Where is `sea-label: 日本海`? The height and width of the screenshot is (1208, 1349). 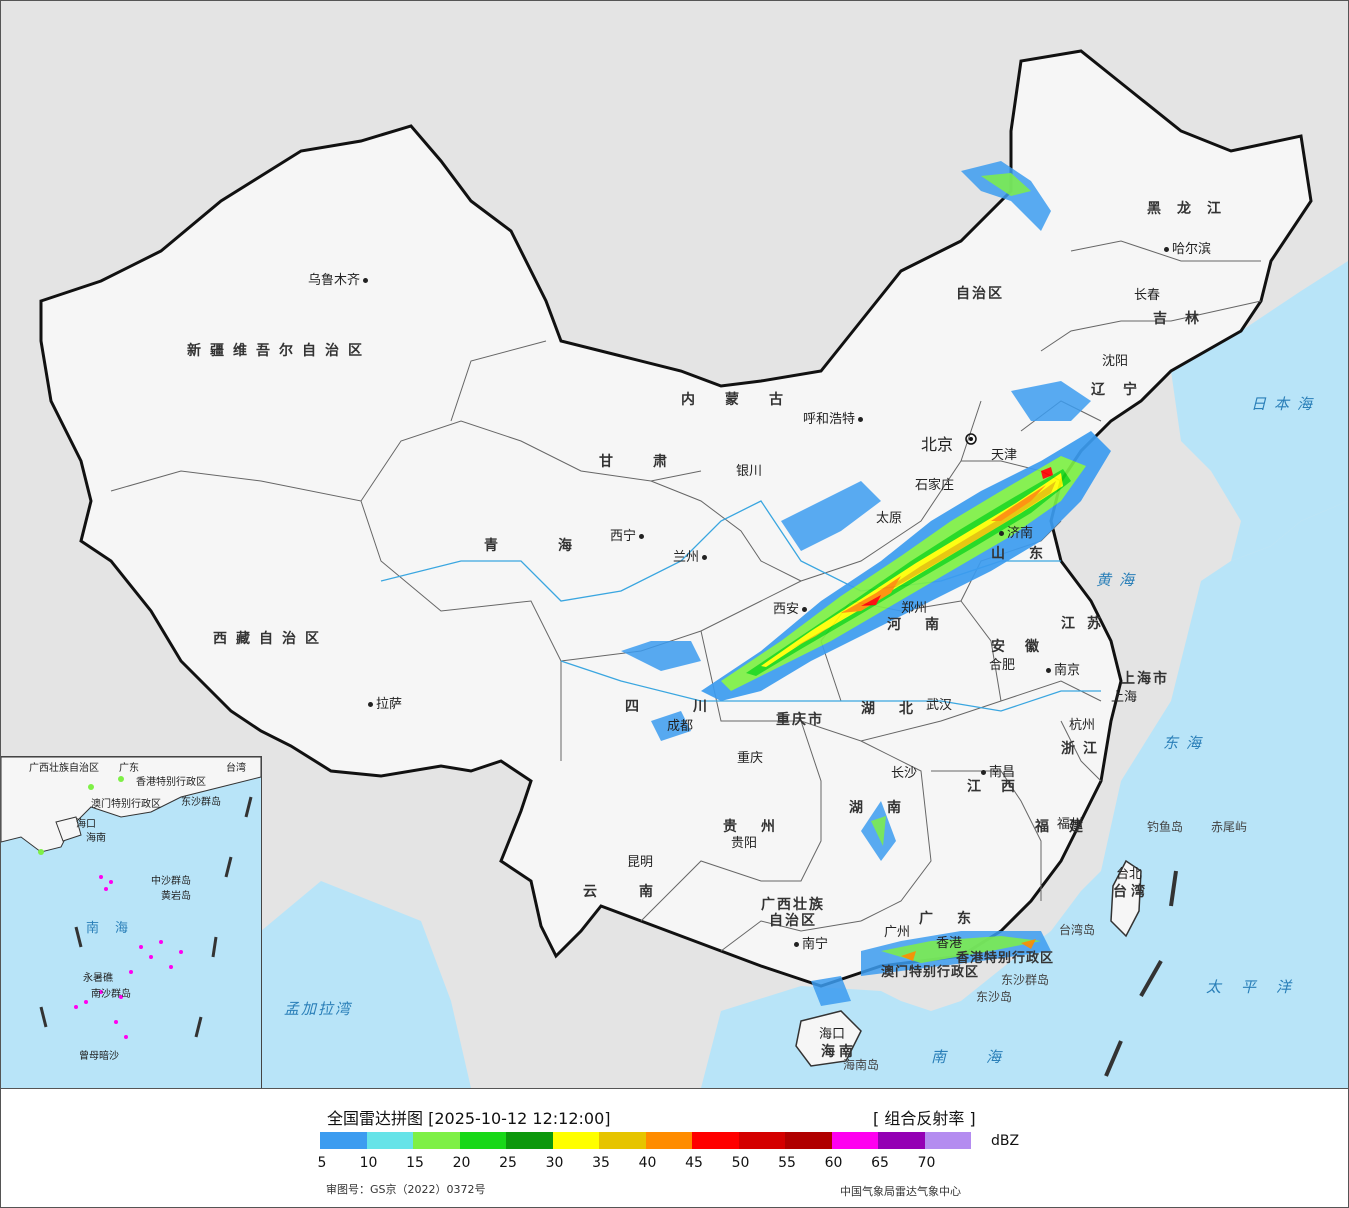
sea-label: 日本海 is located at coordinates (1286, 404).